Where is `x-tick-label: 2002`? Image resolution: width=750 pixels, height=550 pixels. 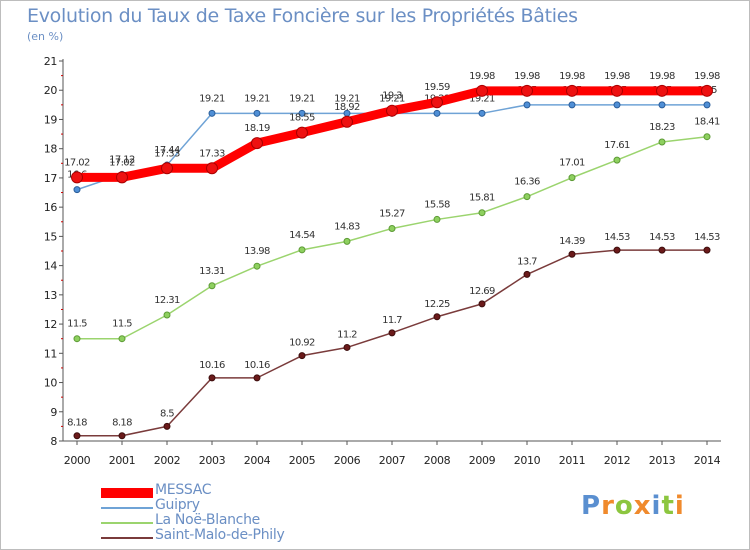
x-tick-label: 2002 is located at coordinates (167, 460).